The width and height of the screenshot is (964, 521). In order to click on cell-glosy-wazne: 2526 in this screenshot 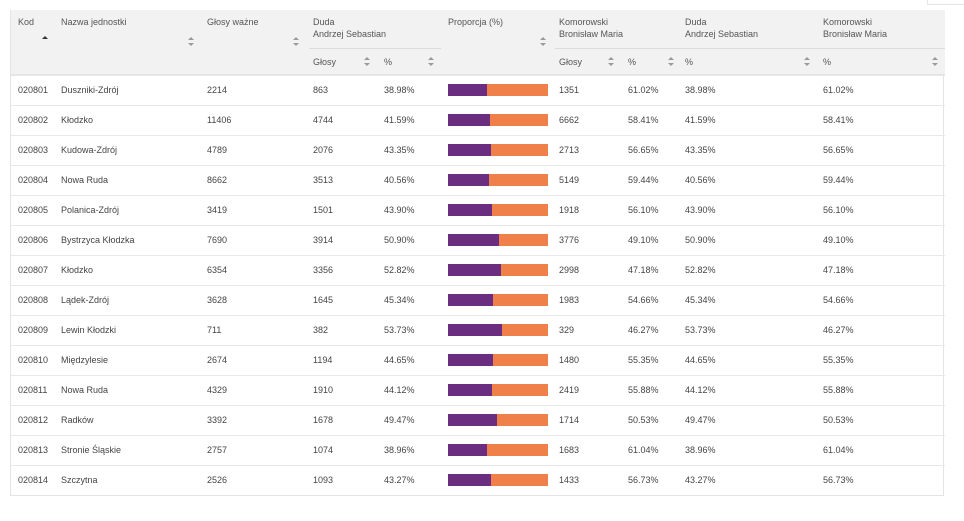, I will do `click(217, 480)`.